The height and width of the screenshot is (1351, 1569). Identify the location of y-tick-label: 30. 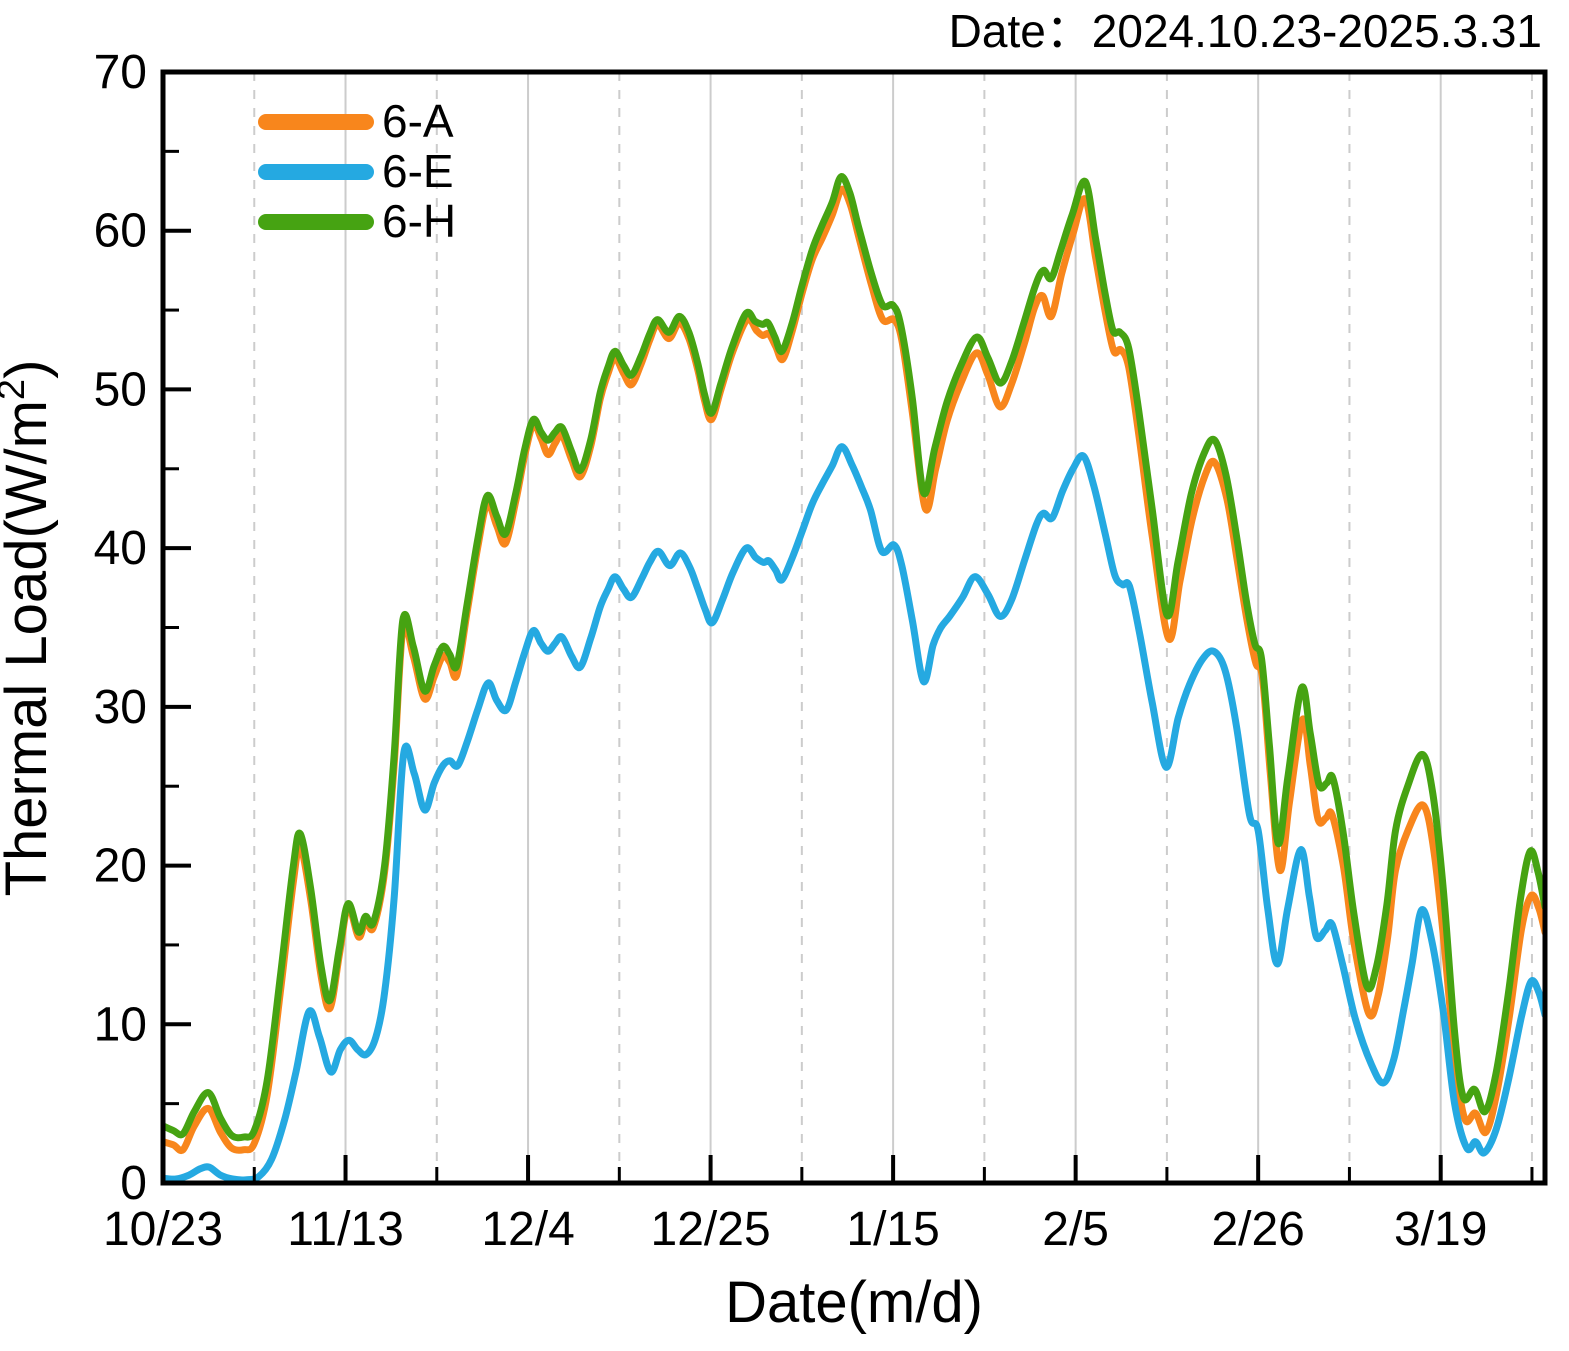
(120, 707).